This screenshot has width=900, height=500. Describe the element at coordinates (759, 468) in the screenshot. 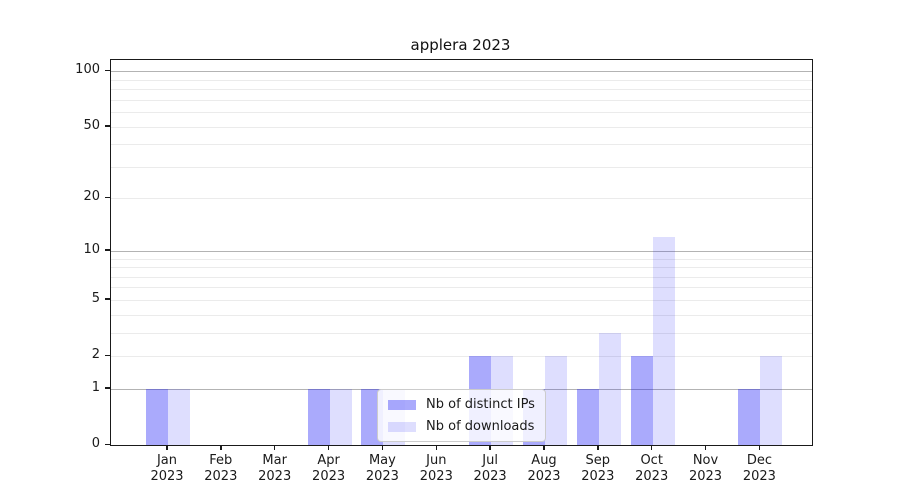

I see `x-tick-label-dec: Dec 2023` at that location.